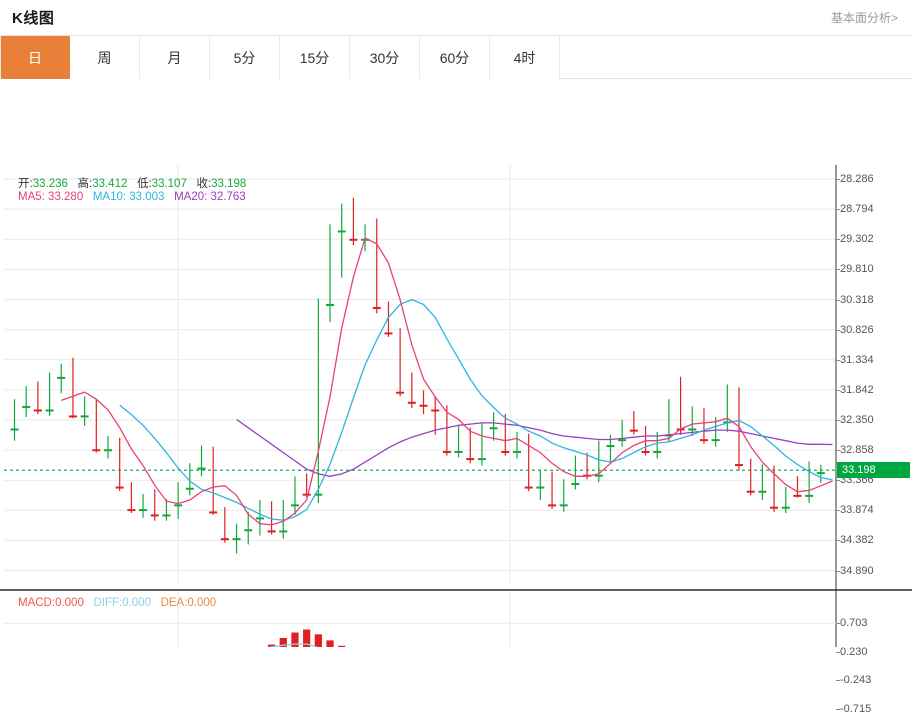  I want to click on page-header: K线图 基本面分析>, so click(456, 18).